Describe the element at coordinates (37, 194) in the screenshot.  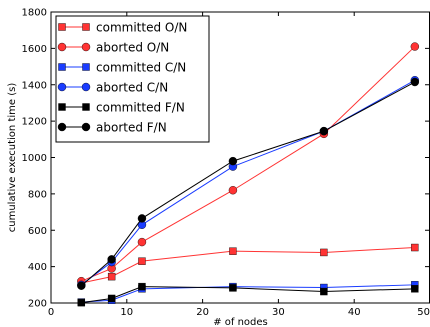
I see `y-tick-label: 800` at that location.